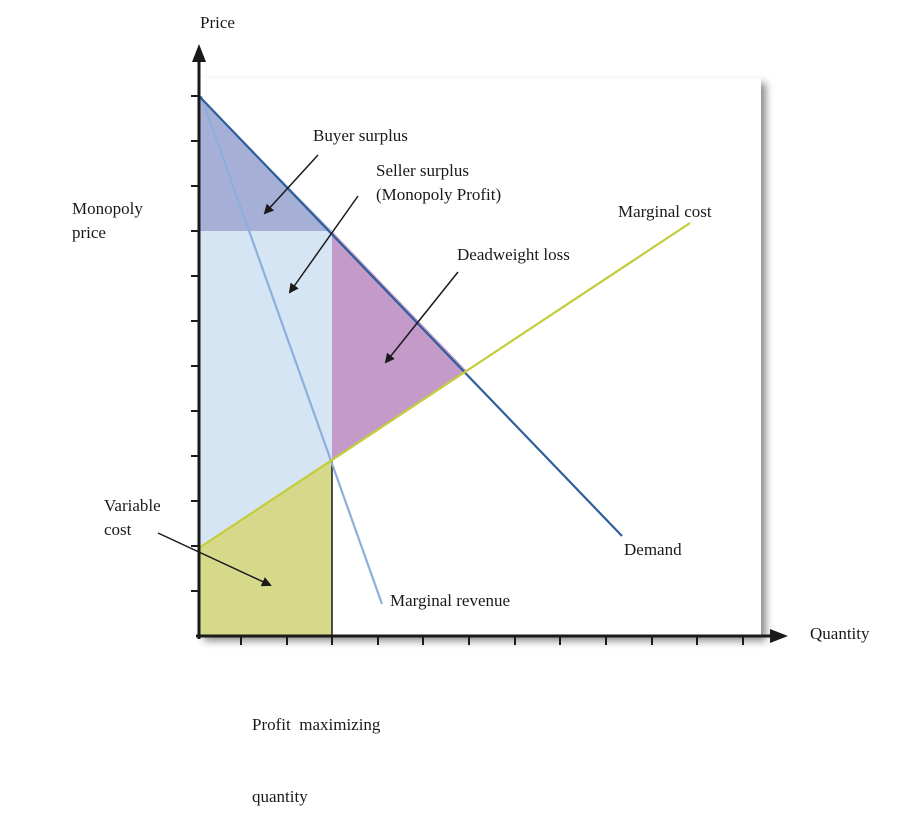 Image resolution: width=903 pixels, height=833 pixels. What do you see at coordinates (653, 549) in the screenshot?
I see `demand-label: Demand` at bounding box center [653, 549].